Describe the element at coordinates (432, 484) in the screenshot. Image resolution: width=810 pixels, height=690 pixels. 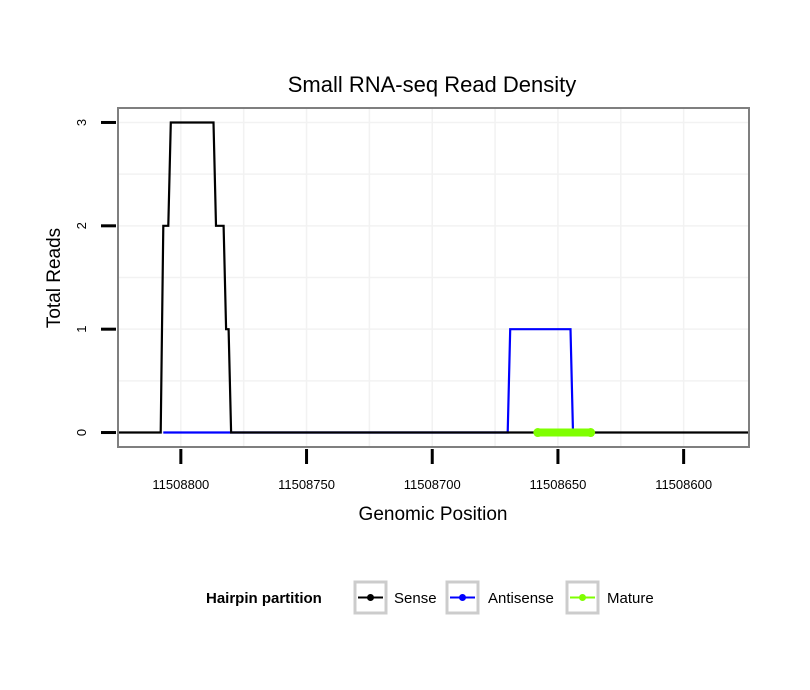
I see `x-tick-label: 11508700` at that location.